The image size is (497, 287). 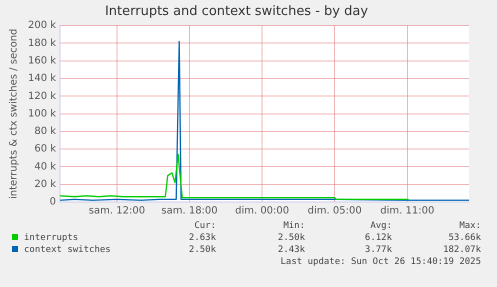 What do you see at coordinates (14, 114) in the screenshot?
I see `y-axis-title: interrupts & ctx switches / second` at bounding box center [14, 114].